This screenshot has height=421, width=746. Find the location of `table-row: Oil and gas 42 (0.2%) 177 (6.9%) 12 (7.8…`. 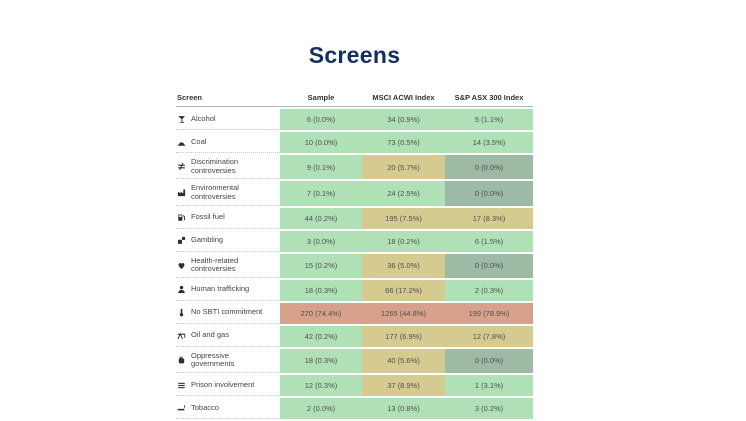

table-row: Oil and gas 42 (0.2%) 177 (6.9%) 12 (7.8… is located at coordinates (354, 336).